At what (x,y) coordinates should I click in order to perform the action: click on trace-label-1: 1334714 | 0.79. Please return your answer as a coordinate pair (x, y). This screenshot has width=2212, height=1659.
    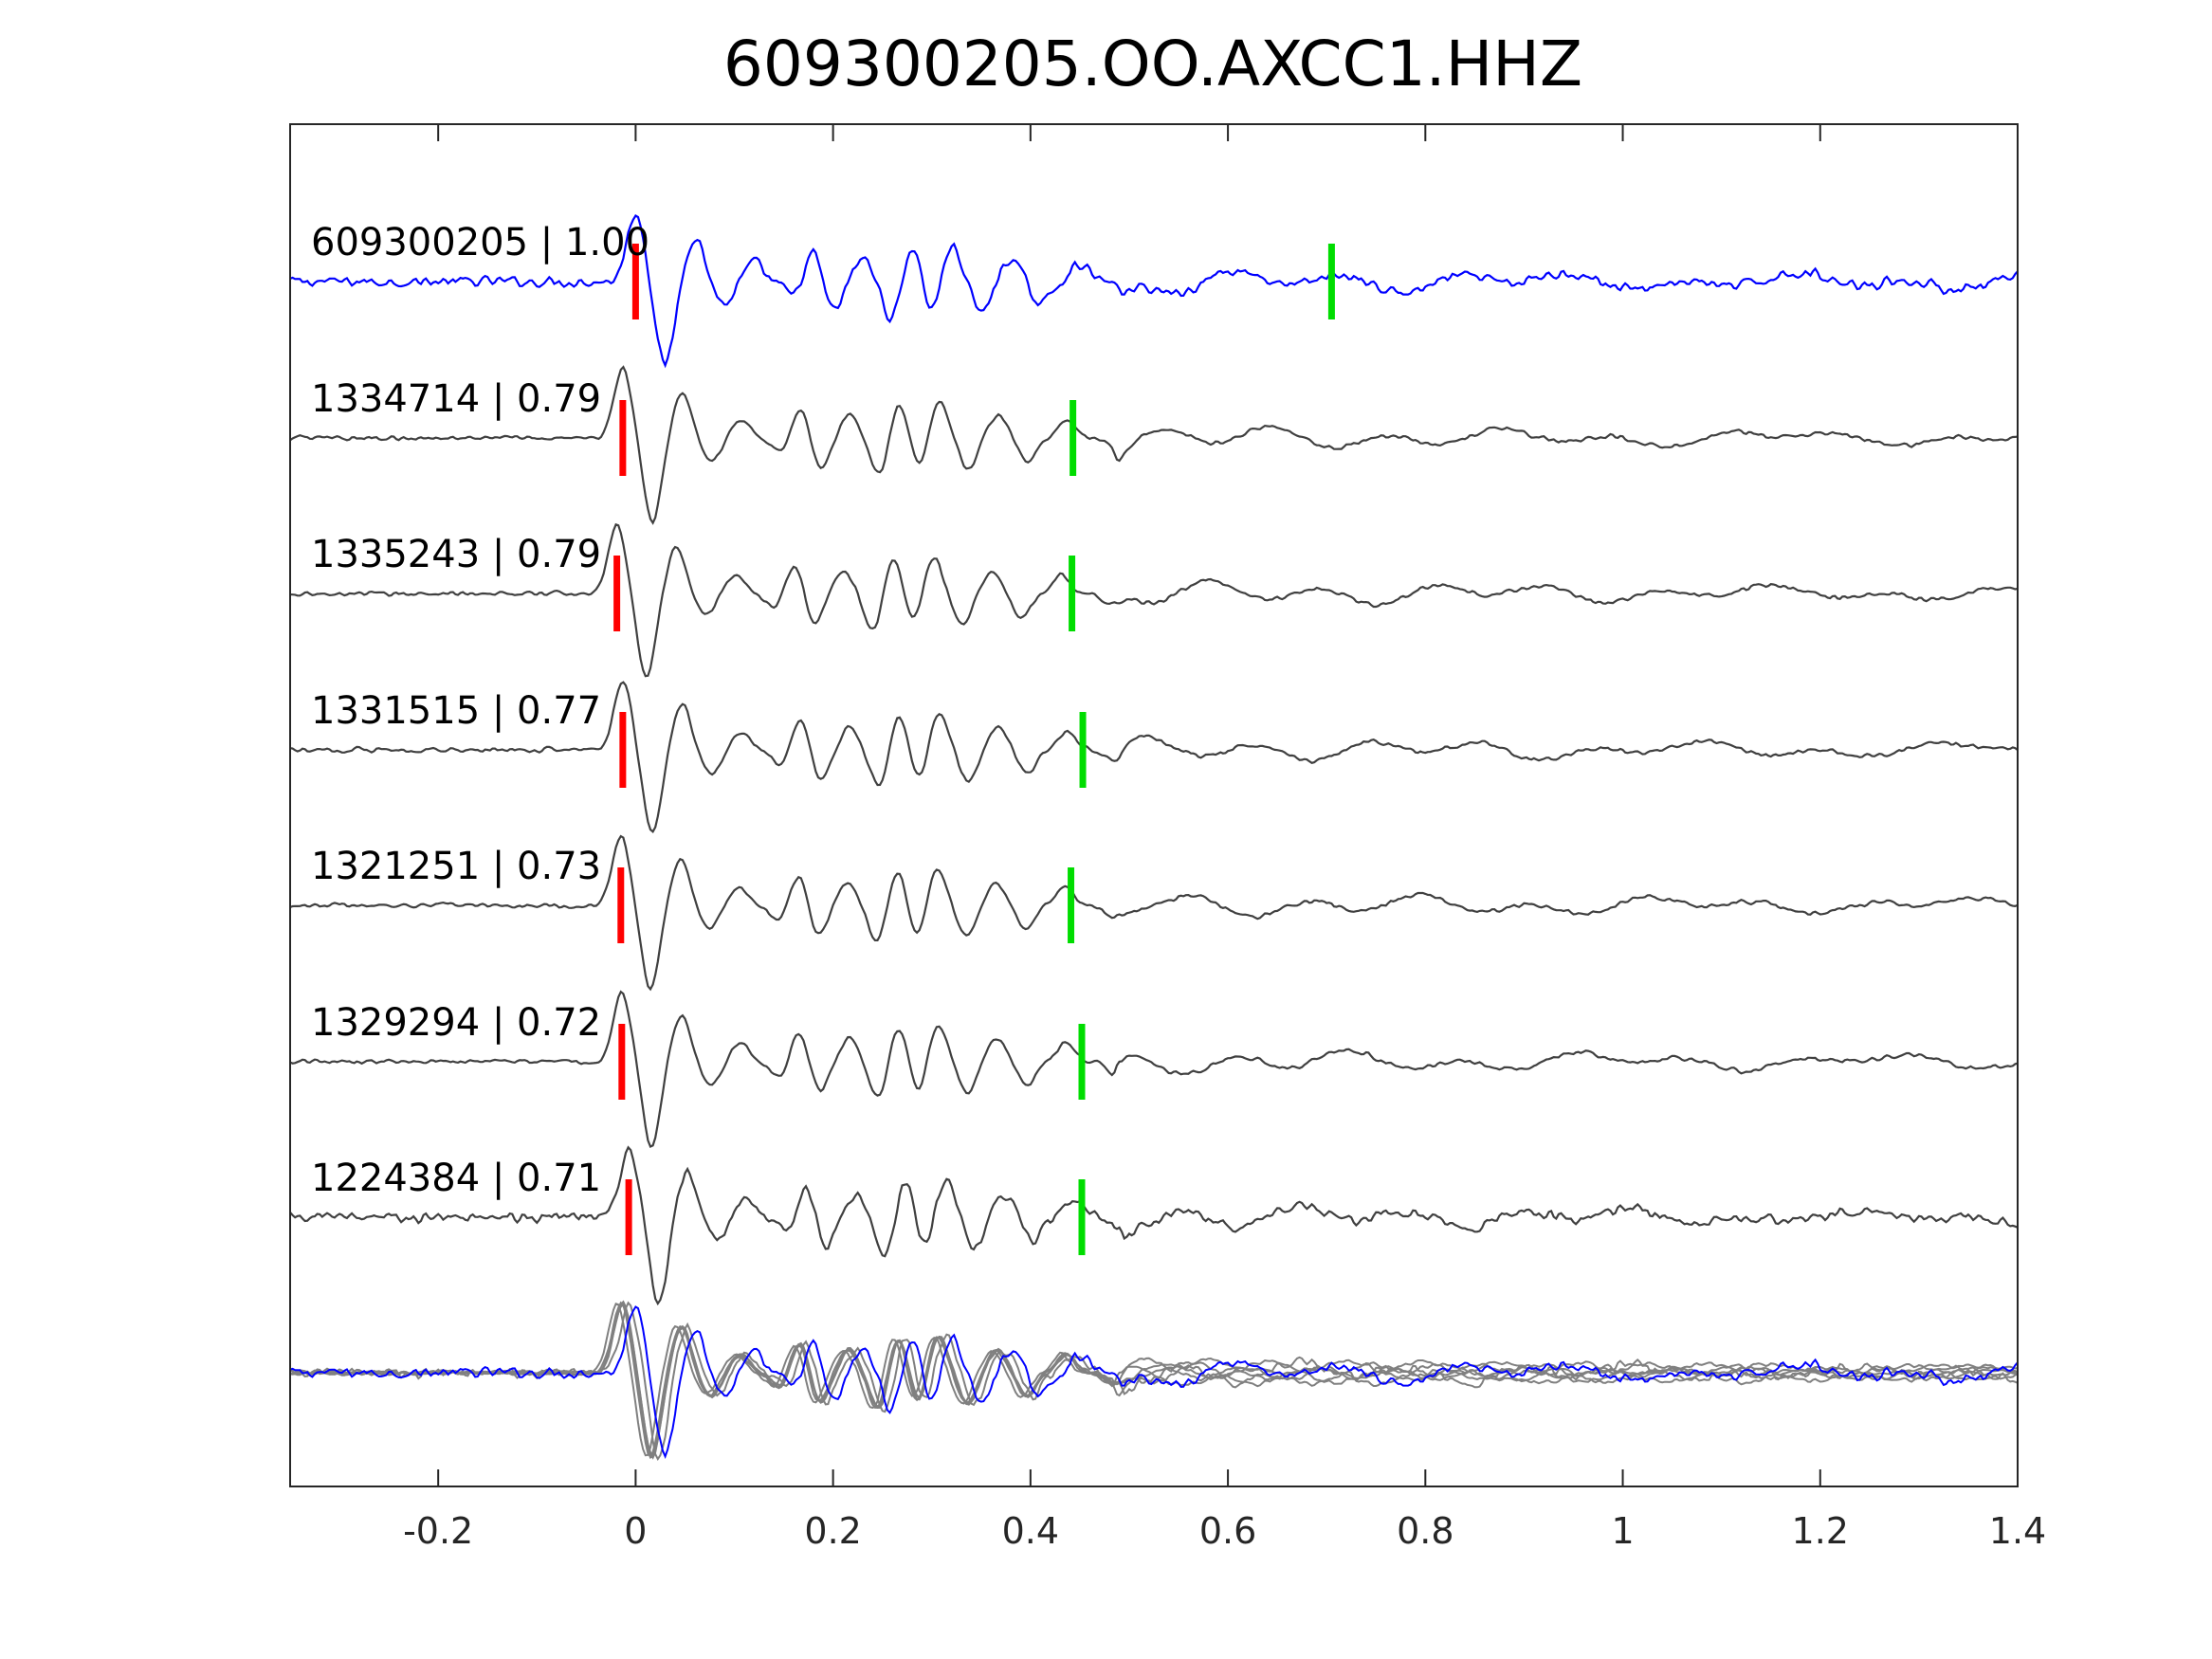
    Looking at the image, I should click on (456, 399).